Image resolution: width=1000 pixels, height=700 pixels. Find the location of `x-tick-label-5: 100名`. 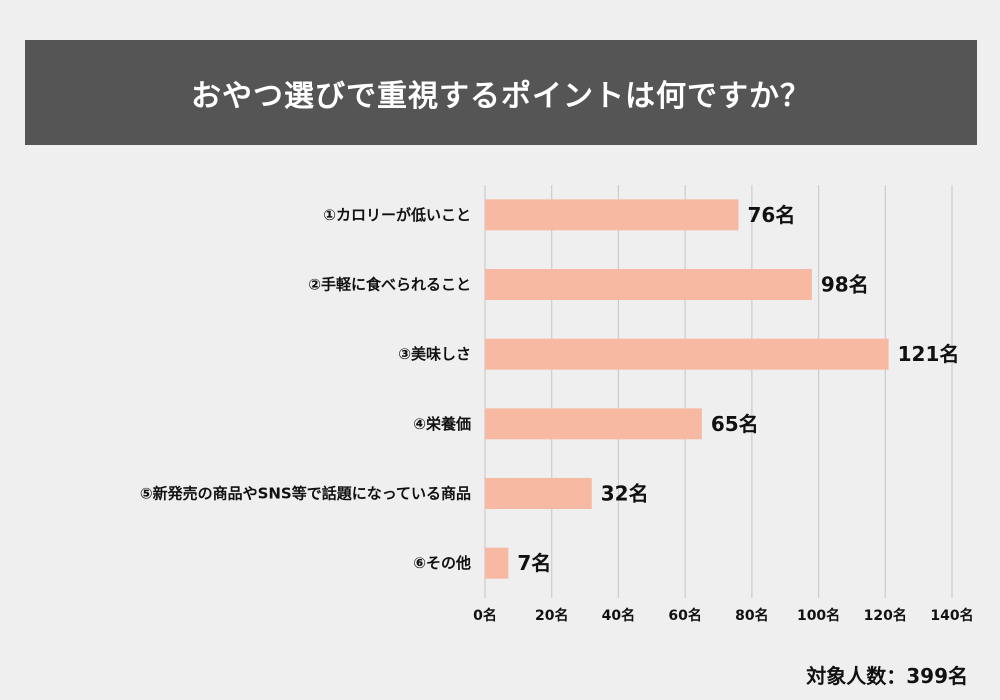

x-tick-label-5: 100名 is located at coordinates (818, 615).